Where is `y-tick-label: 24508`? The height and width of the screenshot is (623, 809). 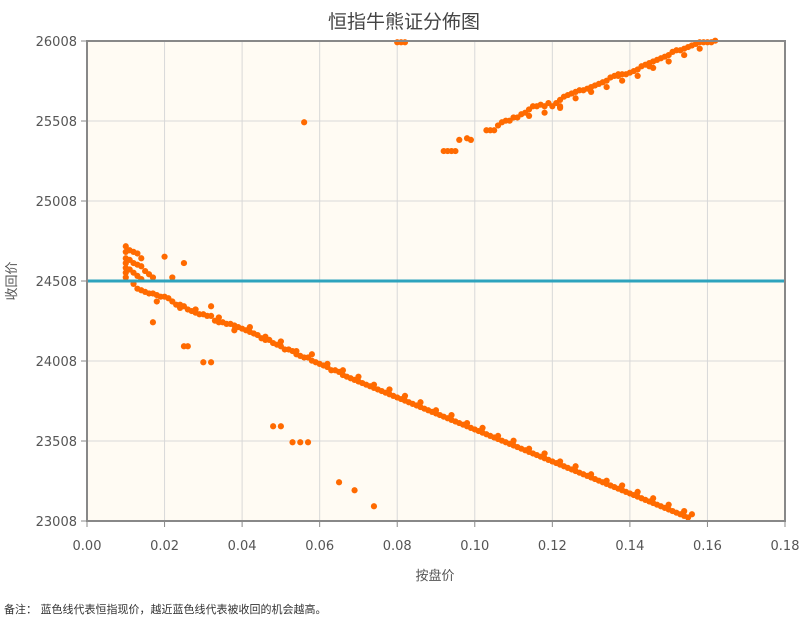
y-tick-label: 24508 is located at coordinates (56, 282).